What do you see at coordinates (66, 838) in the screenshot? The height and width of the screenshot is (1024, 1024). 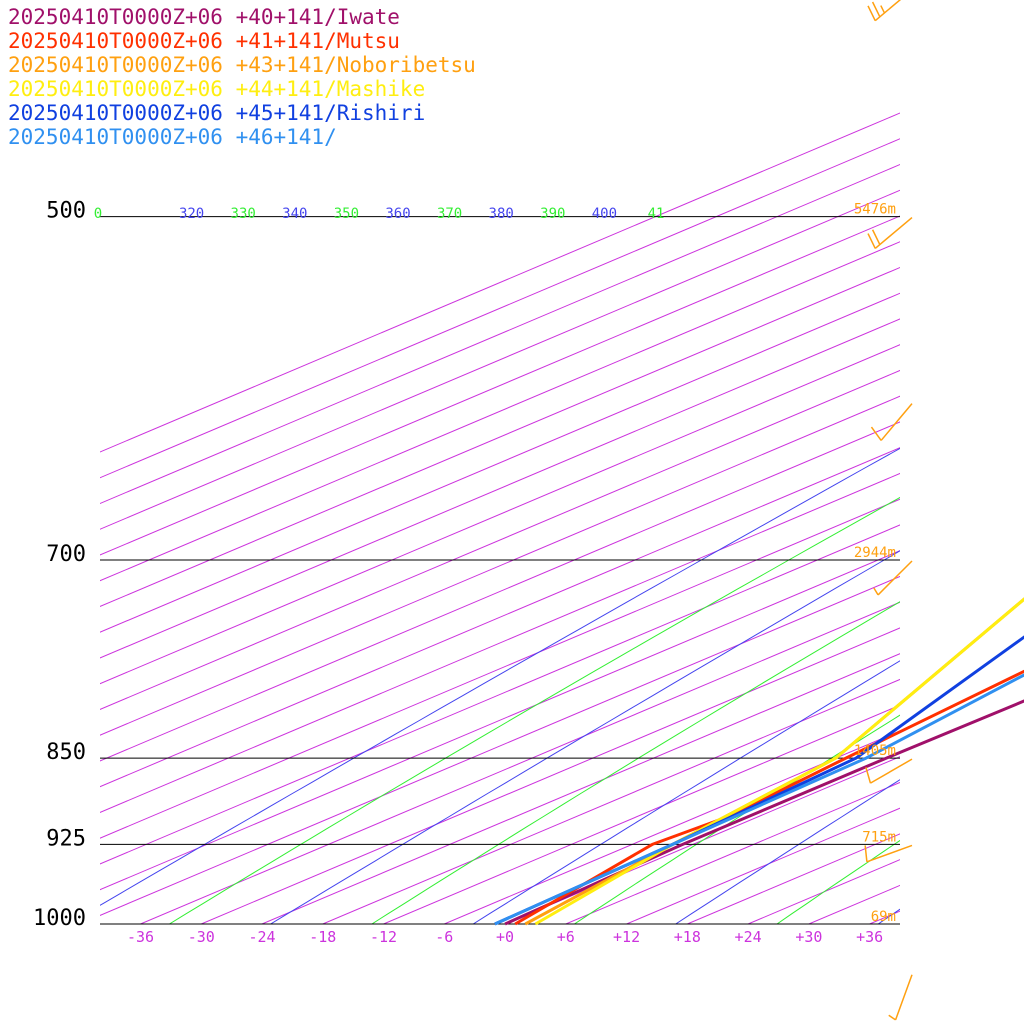 I see `pressure-label: 925` at bounding box center [66, 838].